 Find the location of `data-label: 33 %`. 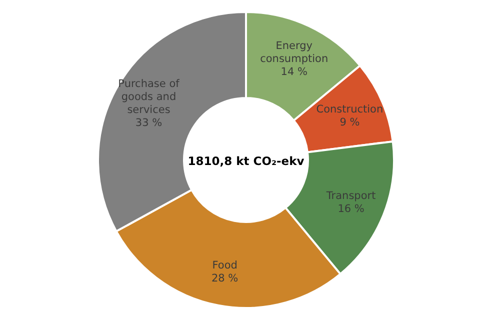

data-label: 33 % is located at coordinates (148, 122).